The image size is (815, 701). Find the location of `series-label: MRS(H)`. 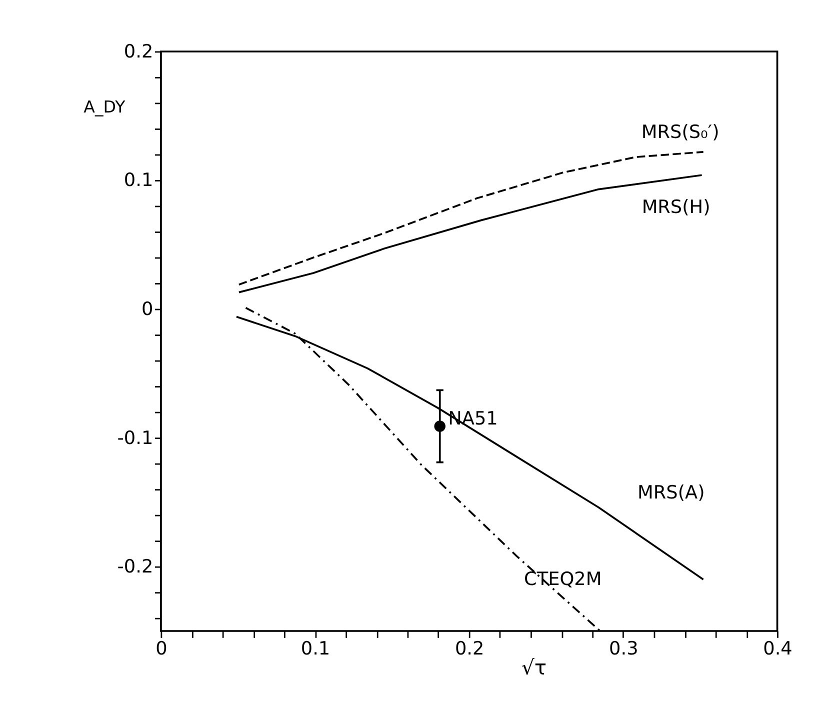

series-label: MRS(H) is located at coordinates (676, 207).